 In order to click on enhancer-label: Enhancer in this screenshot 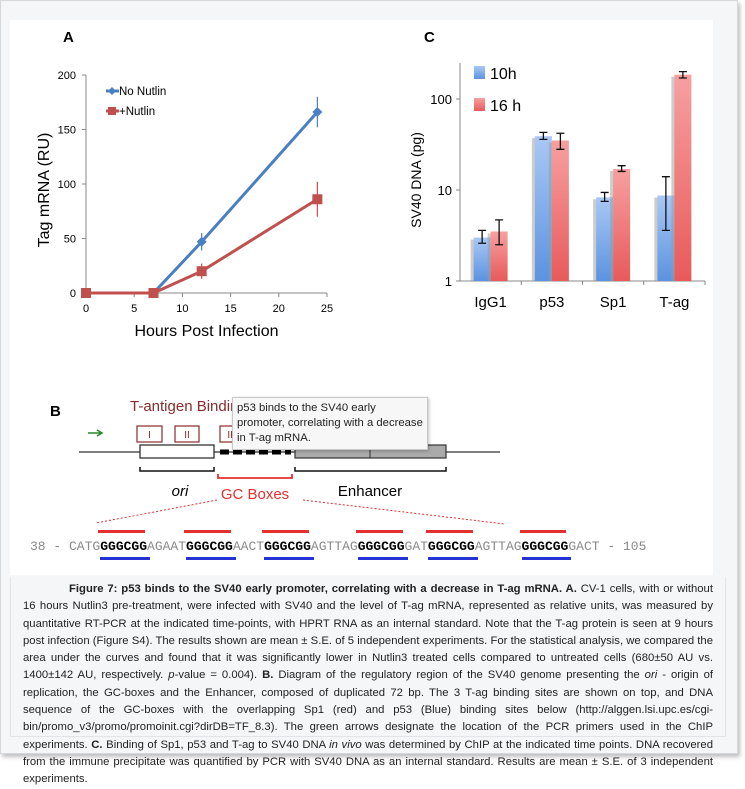, I will do `click(370, 491)`.